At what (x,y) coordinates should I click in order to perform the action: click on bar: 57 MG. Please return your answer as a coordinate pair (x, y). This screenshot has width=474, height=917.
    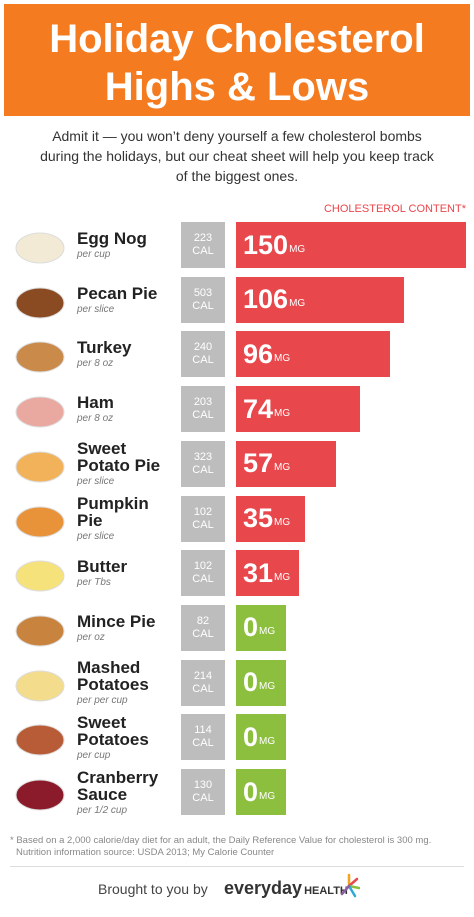
    Looking at the image, I should click on (286, 463).